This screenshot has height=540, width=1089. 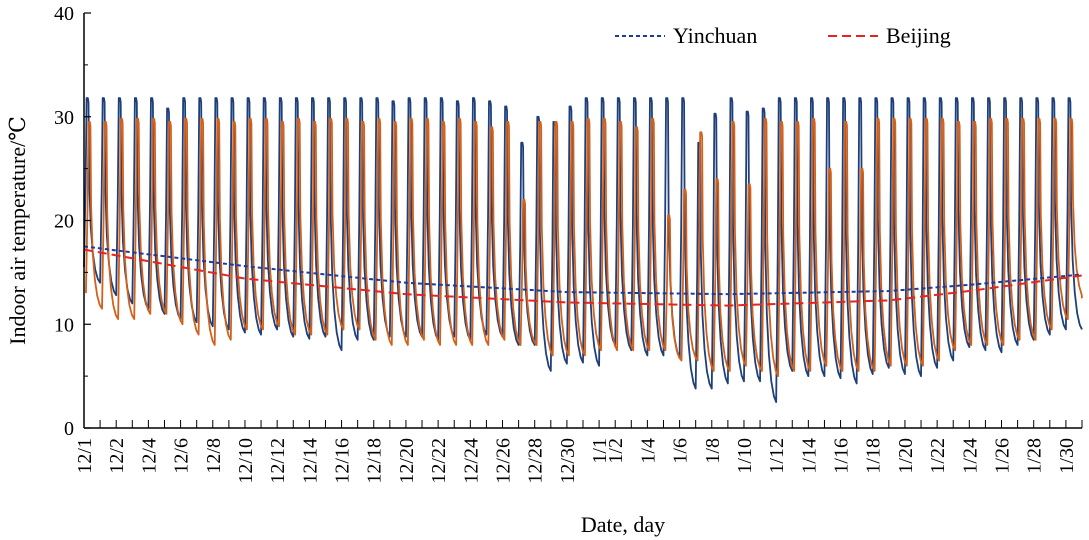 What do you see at coordinates (918, 35) in the screenshot?
I see `legend-label-beijing: Beijing` at bounding box center [918, 35].